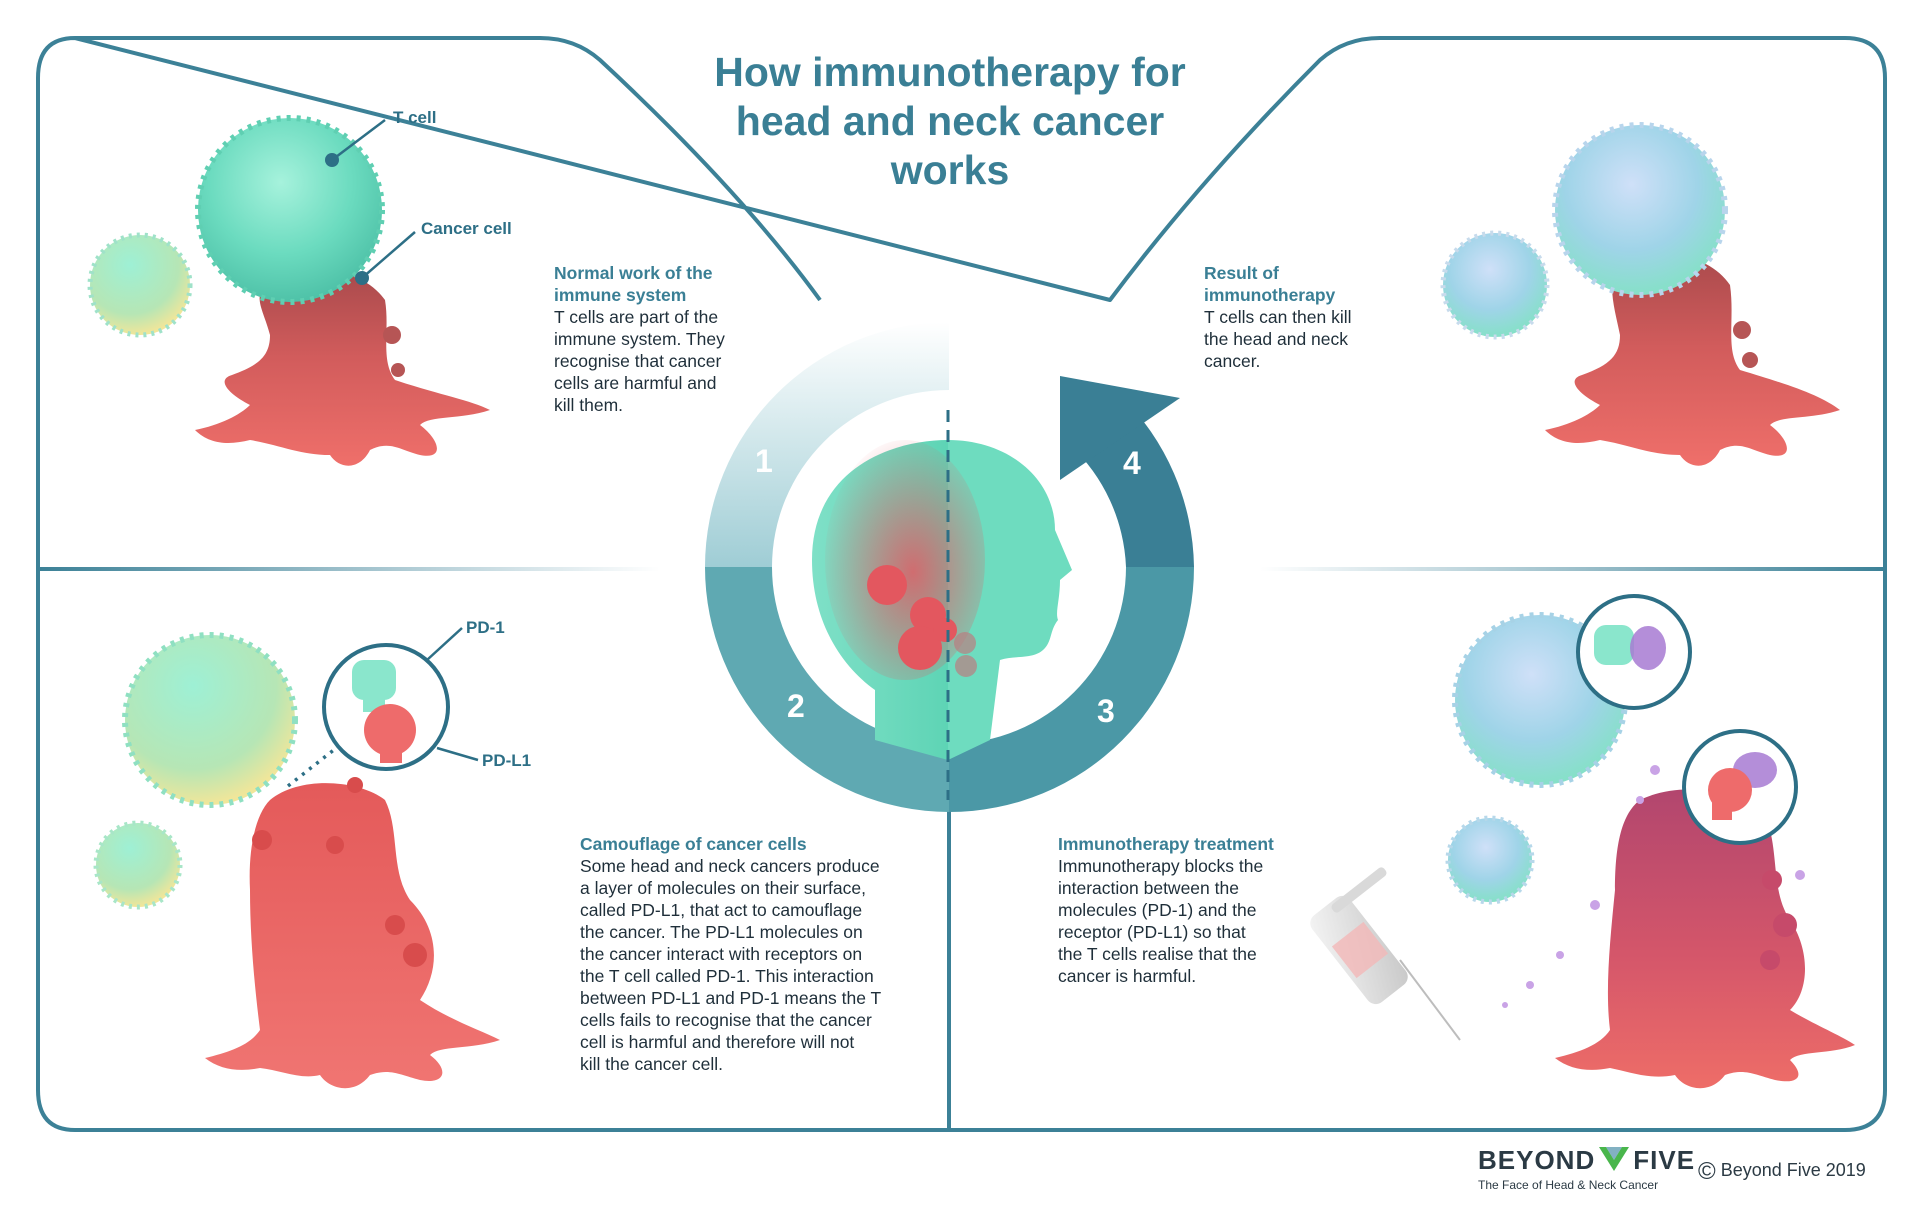 The height and width of the screenshot is (1205, 1920). Describe the element at coordinates (1304, 284) in the screenshot. I see `step-4-heading: Result of immunotherapy` at that location.